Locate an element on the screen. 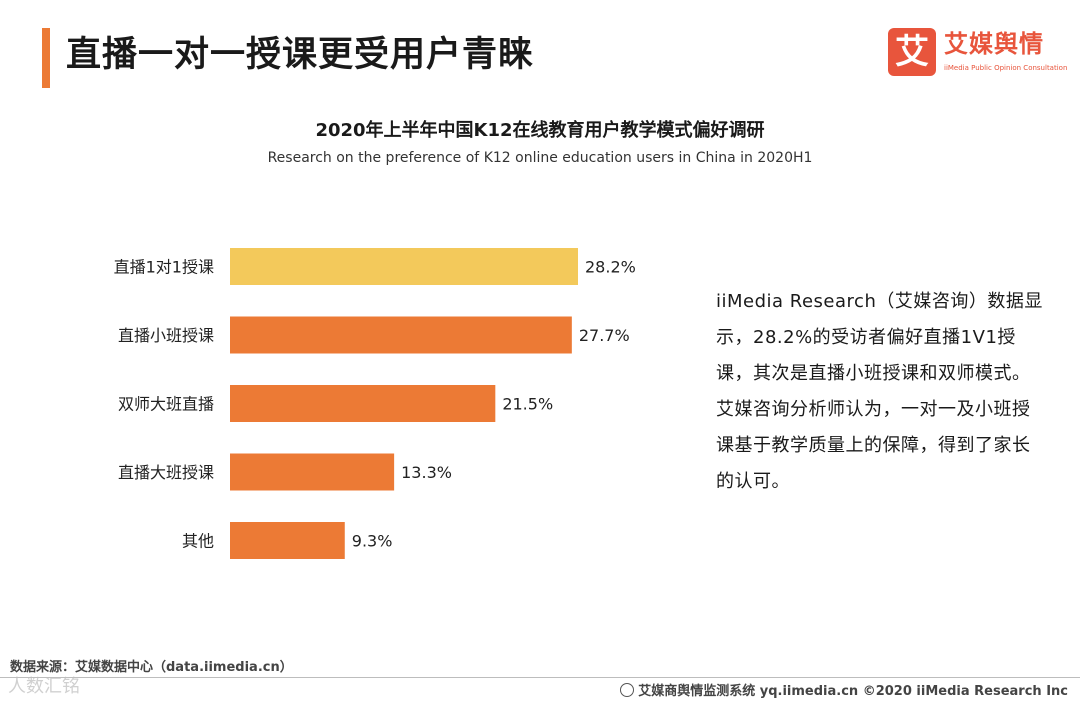  category-label: 直播1对1授课 is located at coordinates (164, 267).